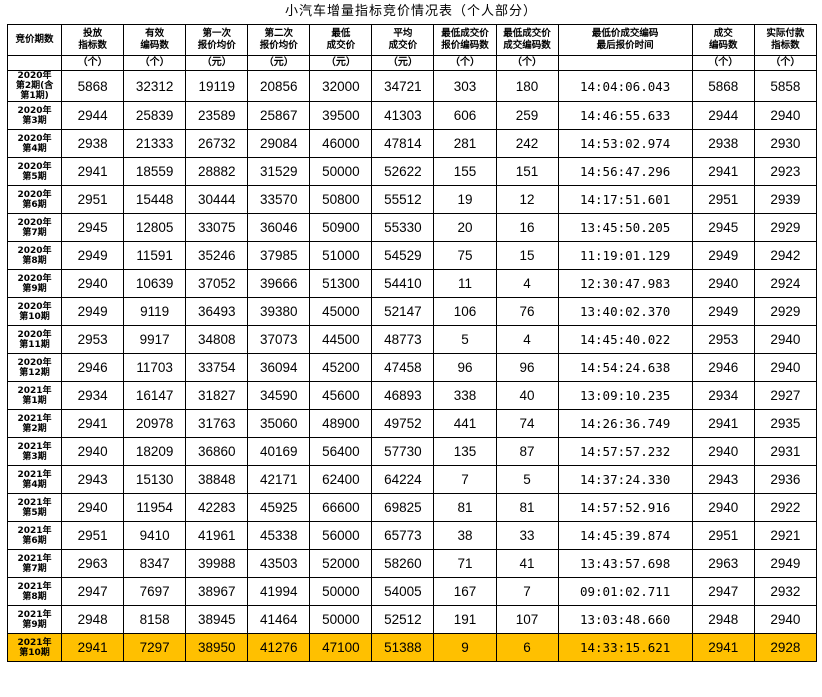  What do you see at coordinates (341, 40) in the screenshot?
I see `column-header: 最低 成交价` at bounding box center [341, 40].